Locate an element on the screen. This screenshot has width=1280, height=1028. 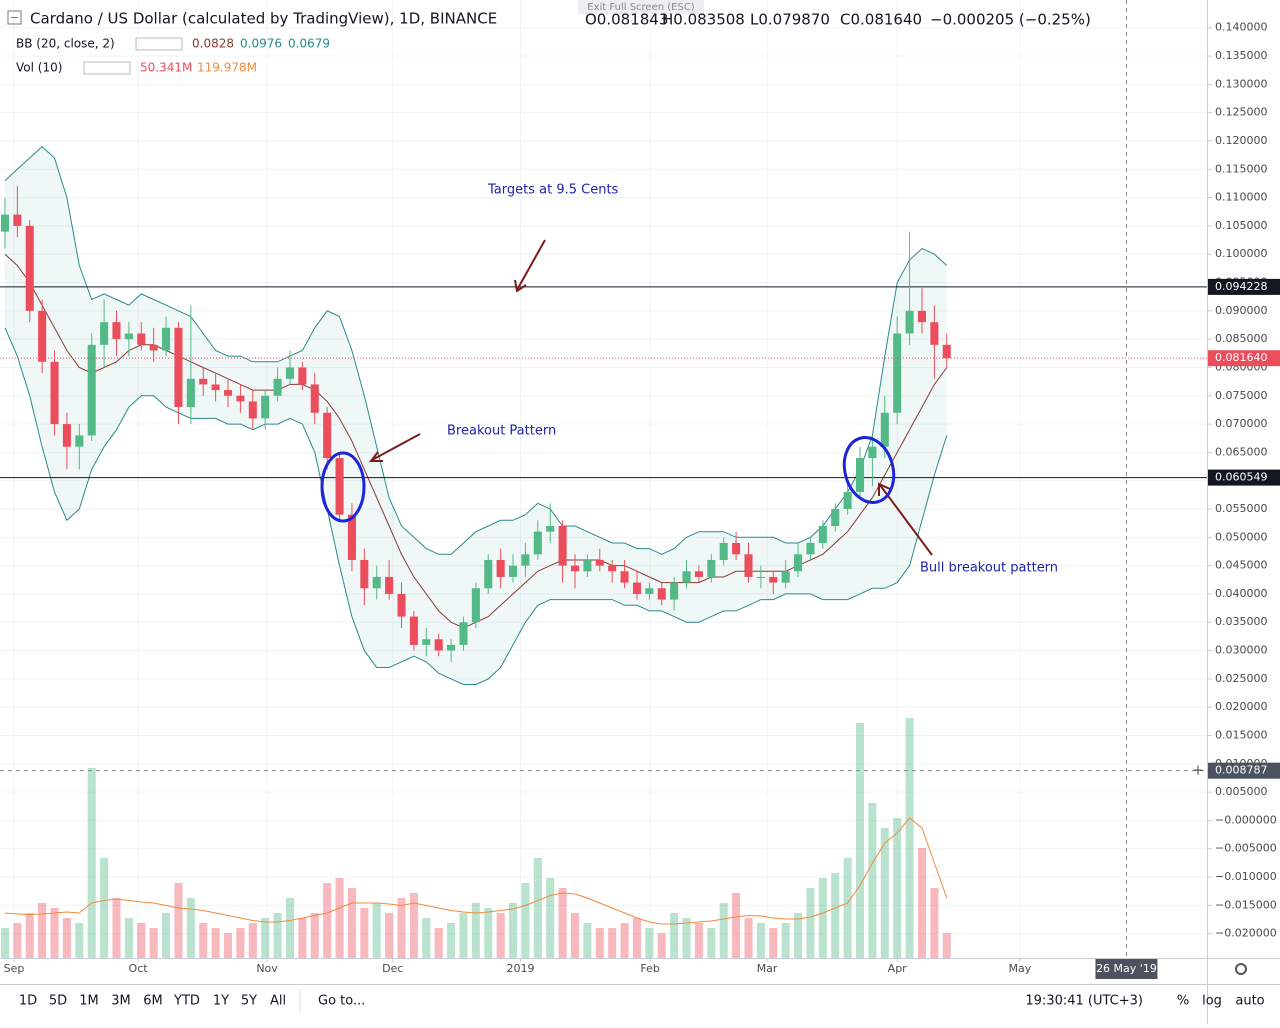
range-button: YTD is located at coordinates (186, 1001).